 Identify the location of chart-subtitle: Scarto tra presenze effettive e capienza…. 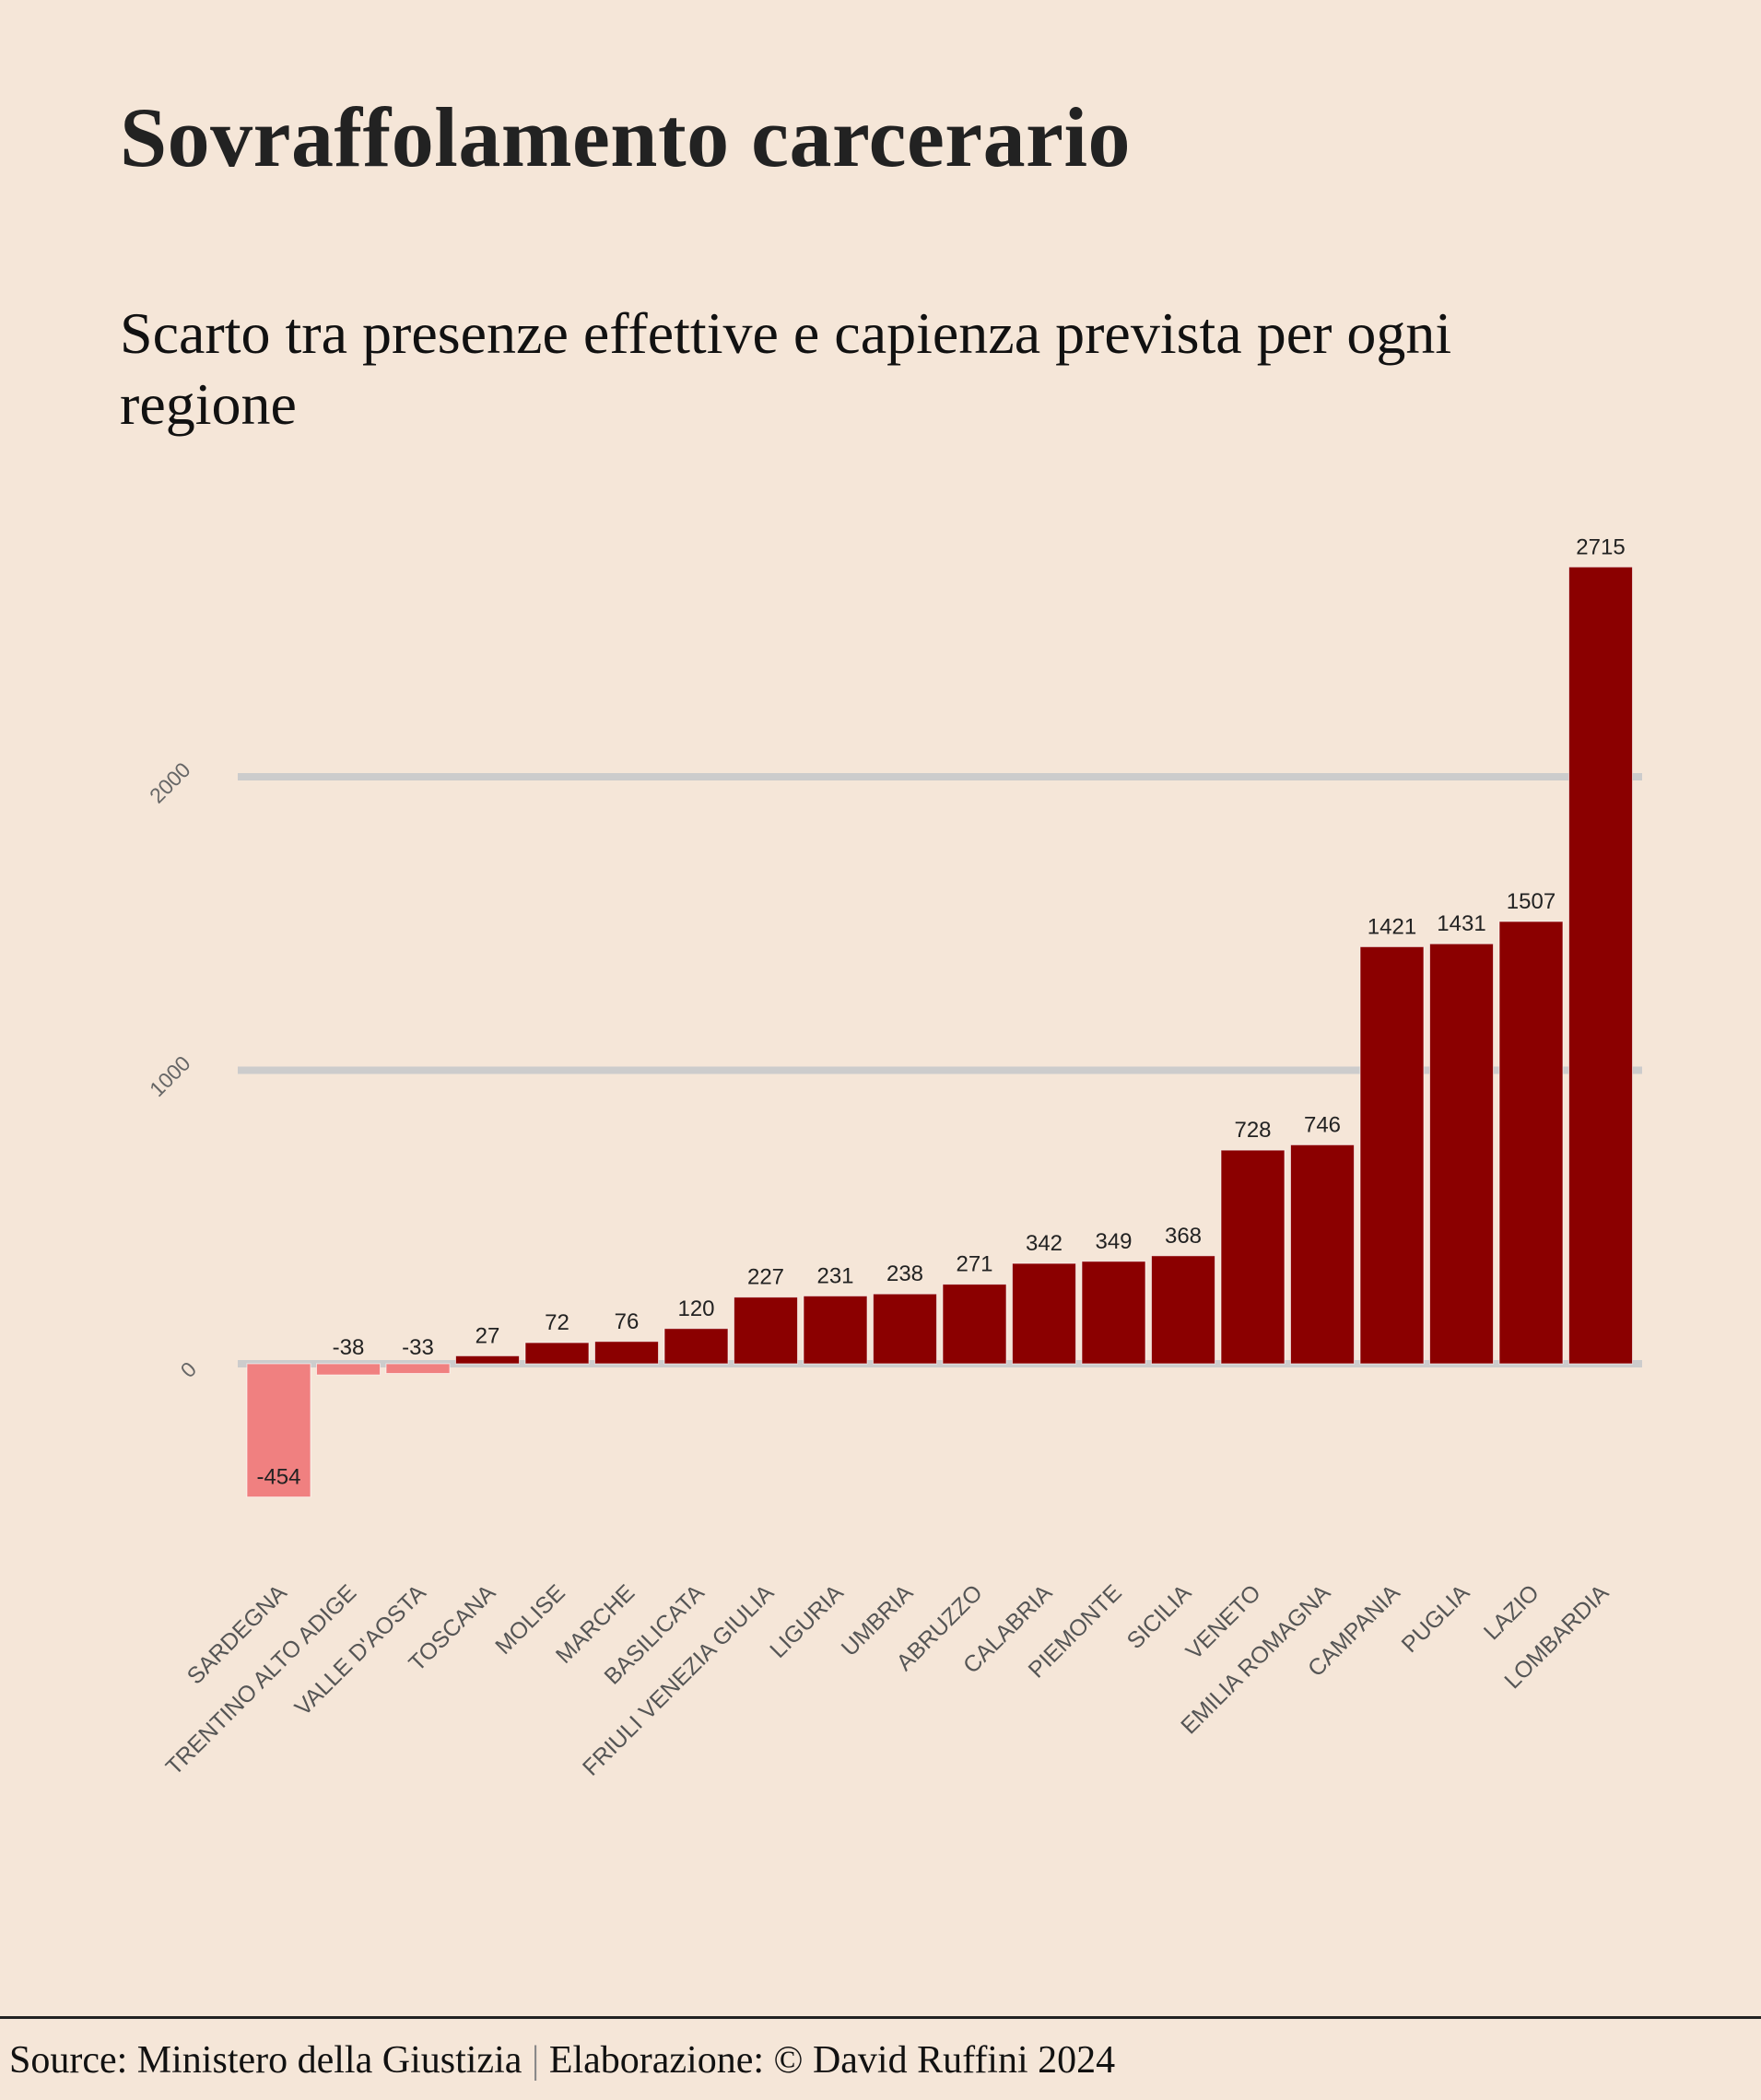
(786, 369).